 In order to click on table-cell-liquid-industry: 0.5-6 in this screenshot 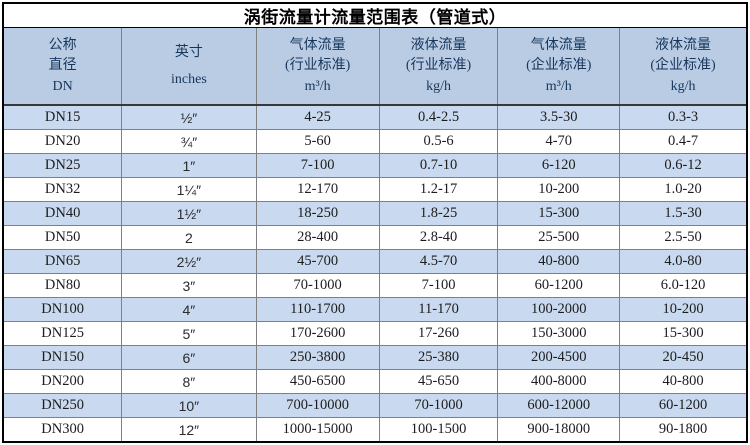, I will do `click(438, 141)`.